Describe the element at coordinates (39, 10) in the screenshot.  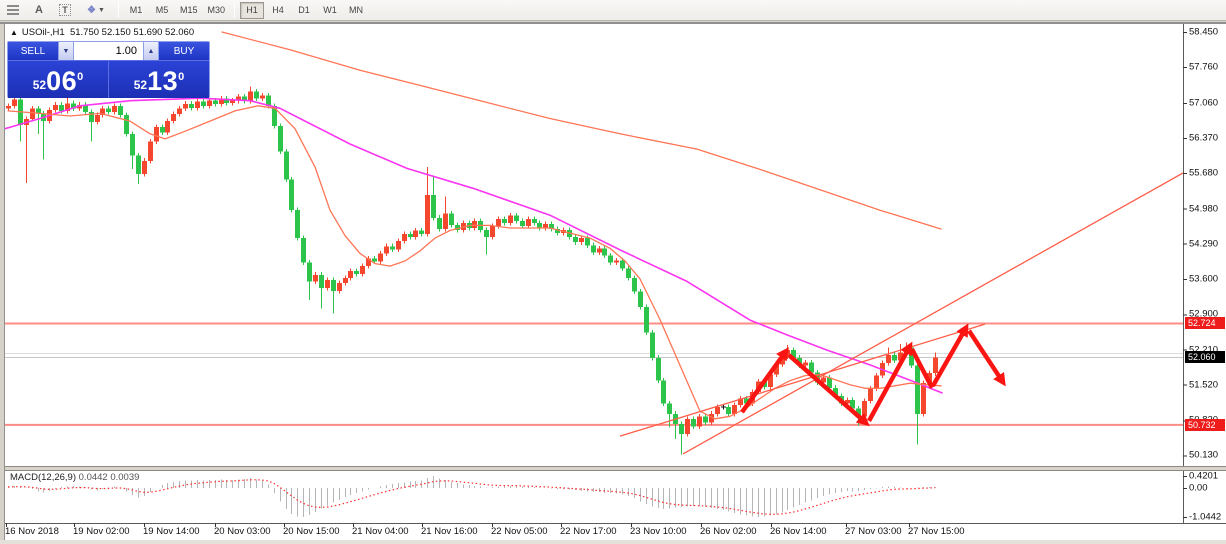
I see `text-tool-button: A` at that location.